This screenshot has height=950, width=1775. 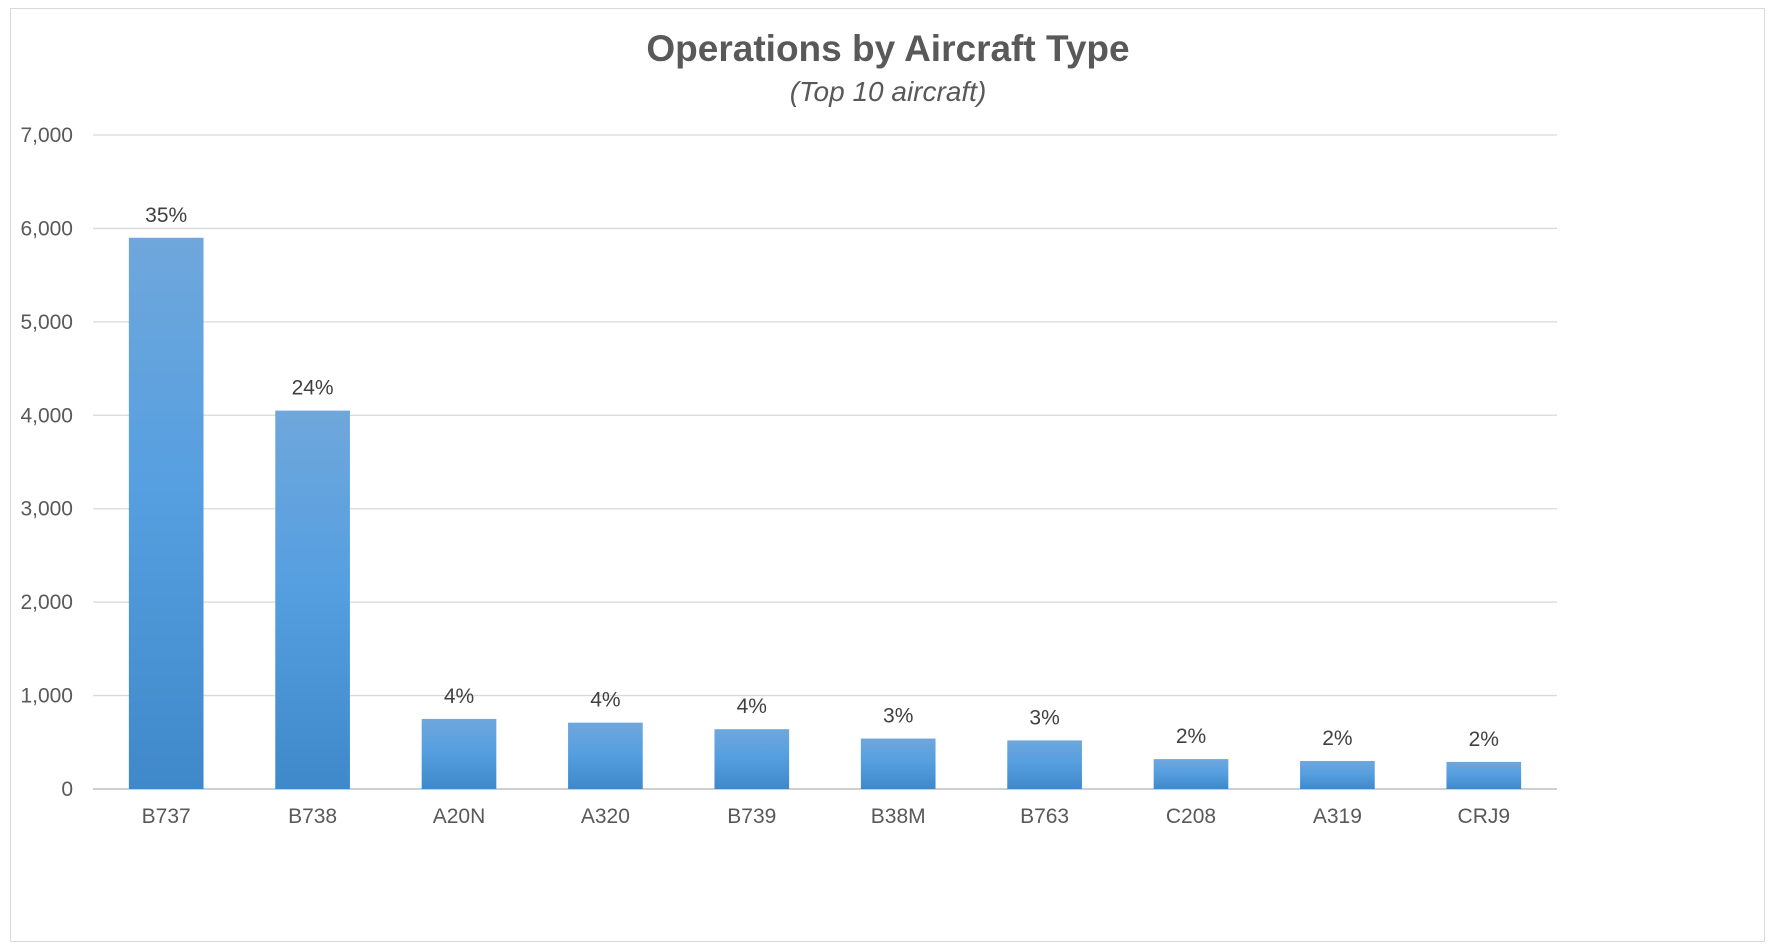 What do you see at coordinates (459, 816) in the screenshot?
I see `x-tick-label: A20N` at bounding box center [459, 816].